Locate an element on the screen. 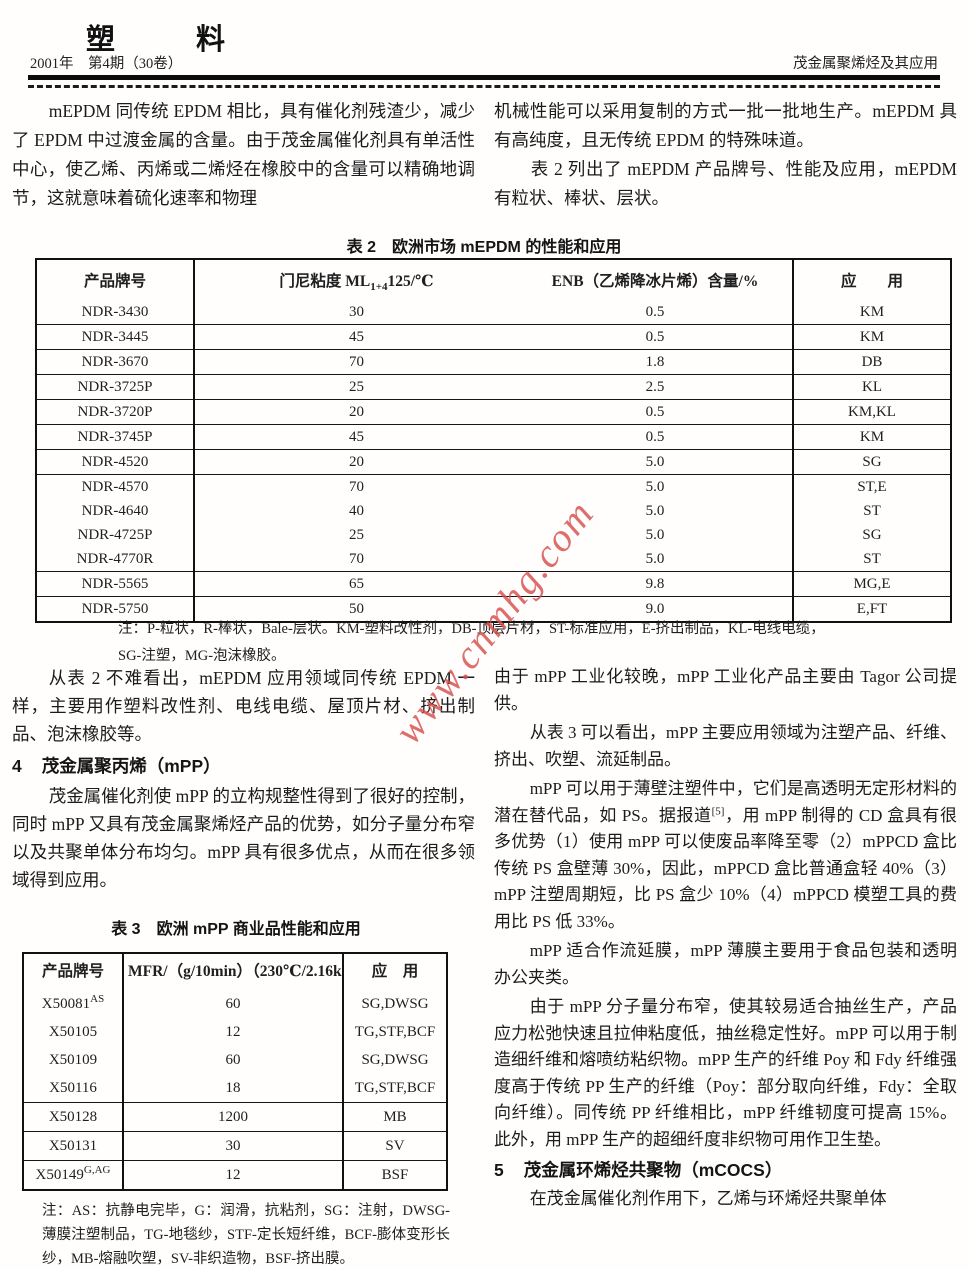 This screenshot has width=968, height=1270. issue-row: 2001年 第4期（30卷） 茂金属聚烯烃及其应用 is located at coordinates (484, 62).